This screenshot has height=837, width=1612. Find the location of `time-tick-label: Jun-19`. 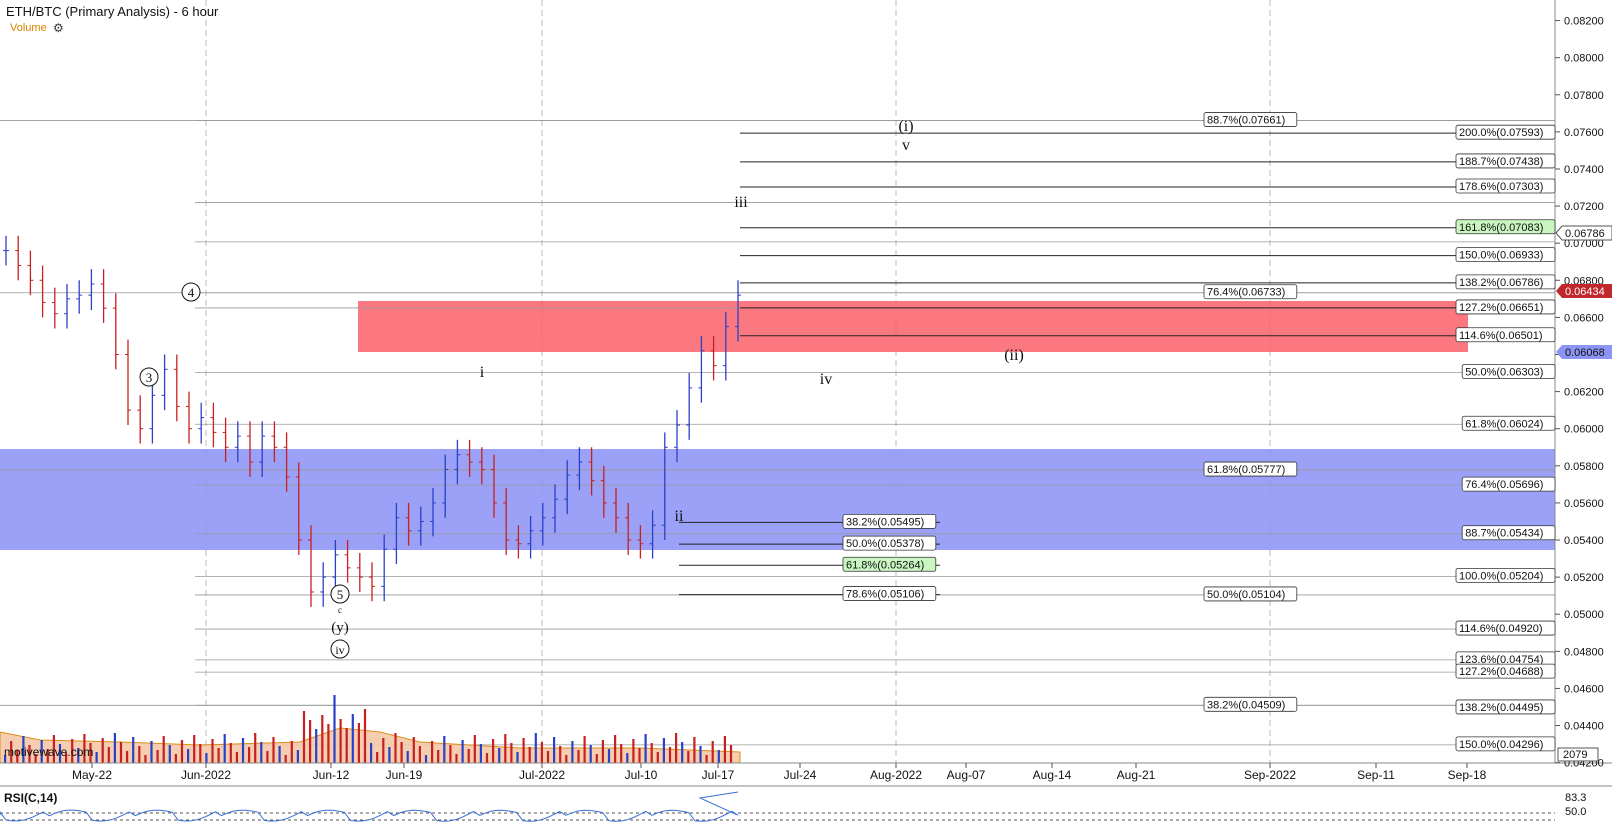

time-tick-label: Jun-19 is located at coordinates (404, 775).